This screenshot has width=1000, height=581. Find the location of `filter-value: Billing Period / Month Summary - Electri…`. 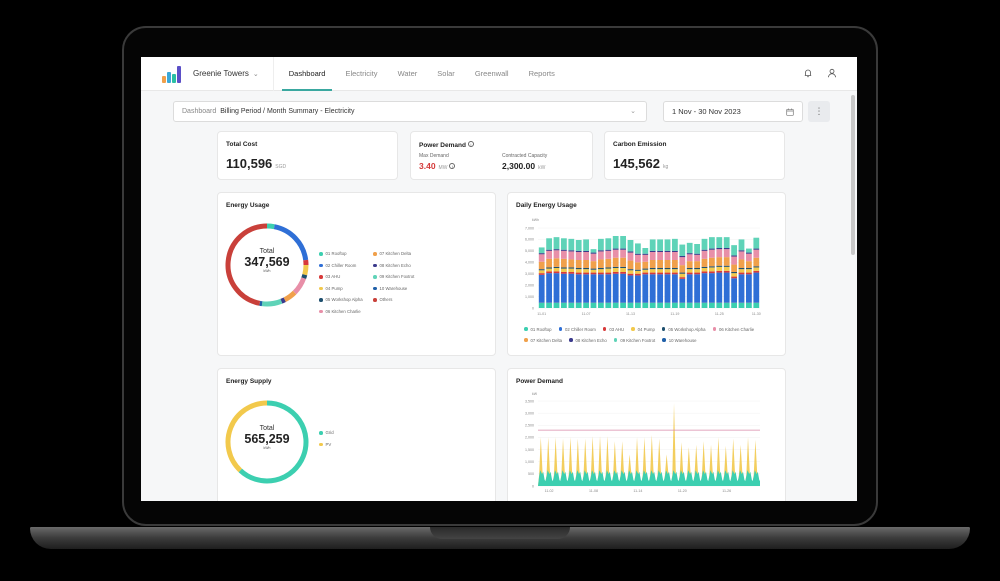

filter-value: Billing Period / Month Summary - Electri… is located at coordinates (287, 111).